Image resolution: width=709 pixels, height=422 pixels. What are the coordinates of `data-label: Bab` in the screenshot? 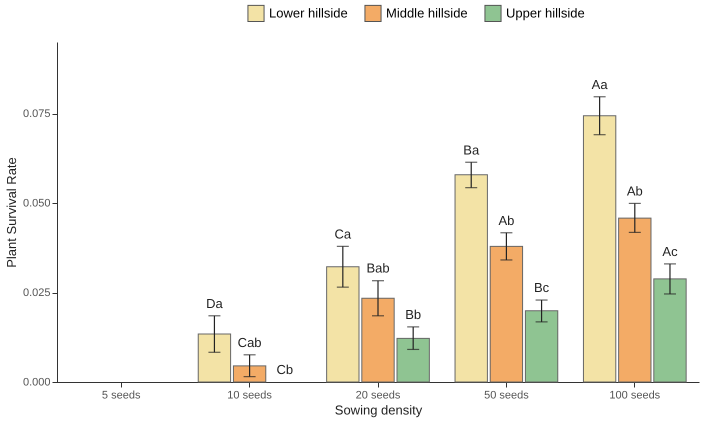 It's located at (378, 268).